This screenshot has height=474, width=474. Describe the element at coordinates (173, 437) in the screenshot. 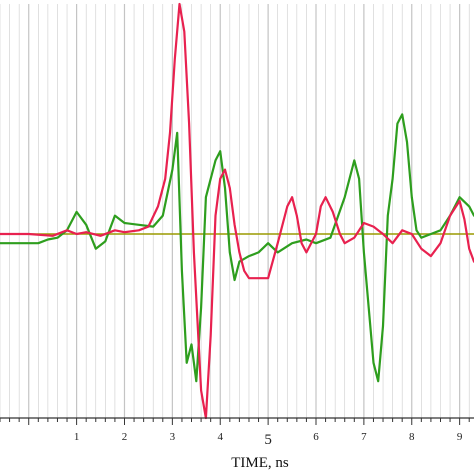

I see `x-tick-label: 3` at that location.